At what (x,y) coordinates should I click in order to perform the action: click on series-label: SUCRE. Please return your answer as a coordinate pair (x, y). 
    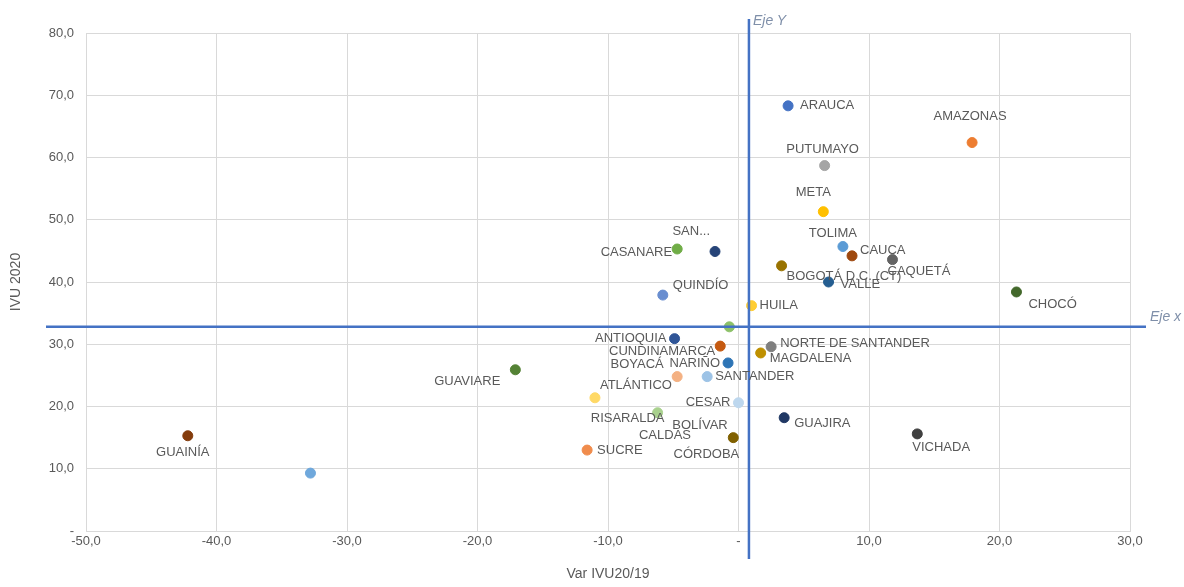
    Looking at the image, I should click on (620, 449).